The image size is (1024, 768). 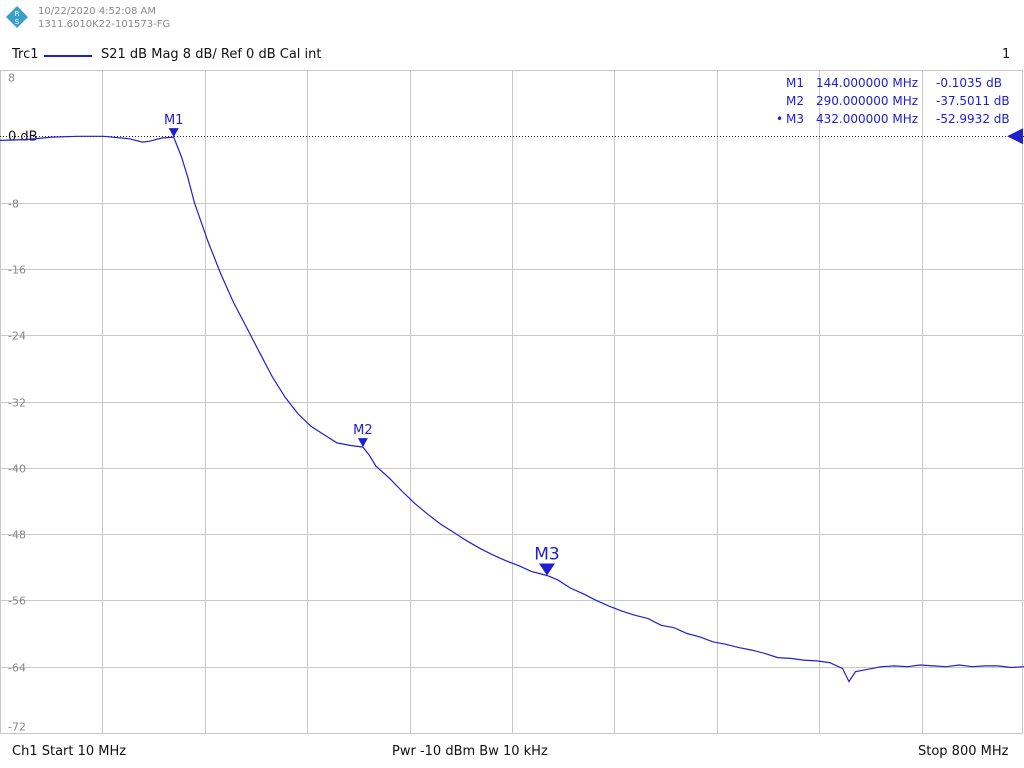 What do you see at coordinates (11, 78) in the screenshot?
I see `y-tick-label: 8` at bounding box center [11, 78].